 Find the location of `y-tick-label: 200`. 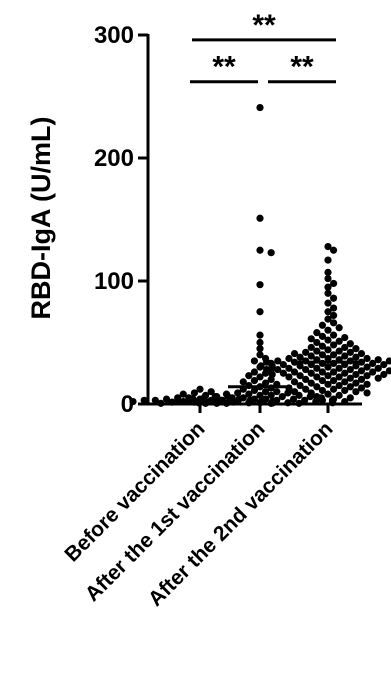

y-tick-label: 200 is located at coordinates (114, 158).